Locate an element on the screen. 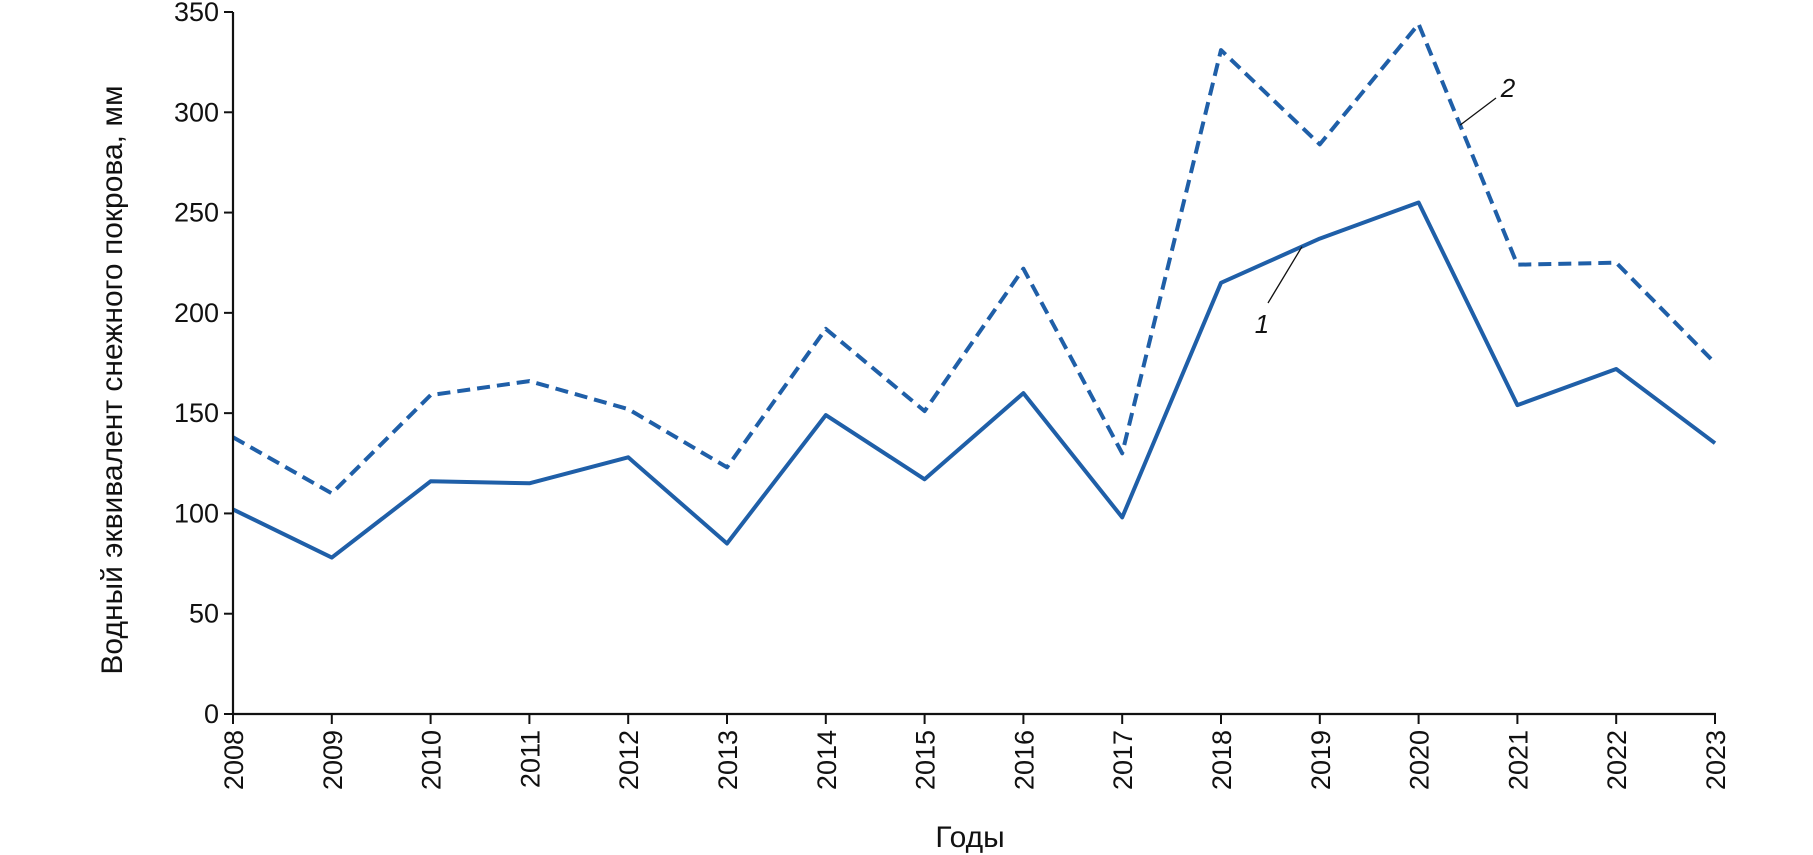 Image resolution: width=1813 pixels, height=855 pixels. x-tick-label: 2019 is located at coordinates (1321, 760).